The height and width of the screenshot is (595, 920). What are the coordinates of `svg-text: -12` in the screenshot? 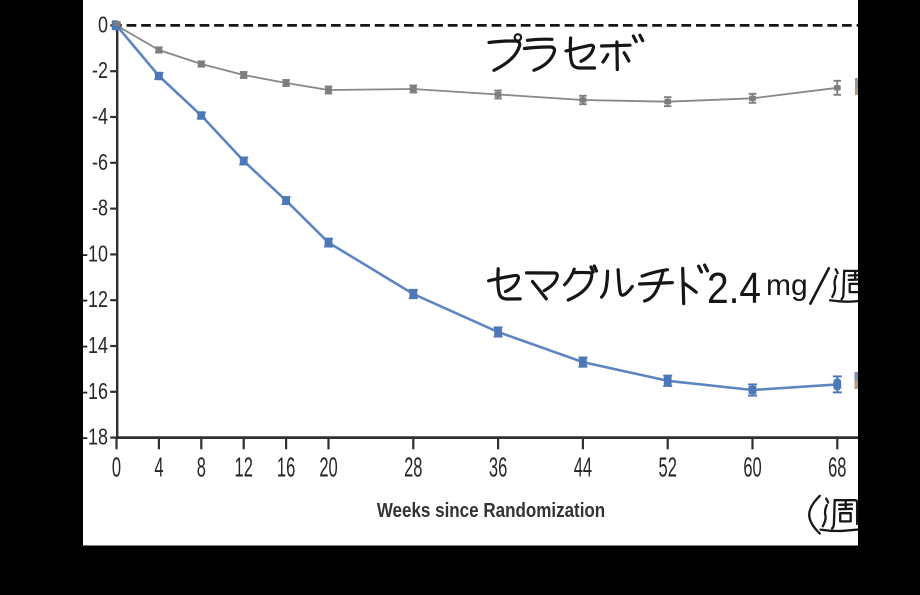 It's located at (95, 300).